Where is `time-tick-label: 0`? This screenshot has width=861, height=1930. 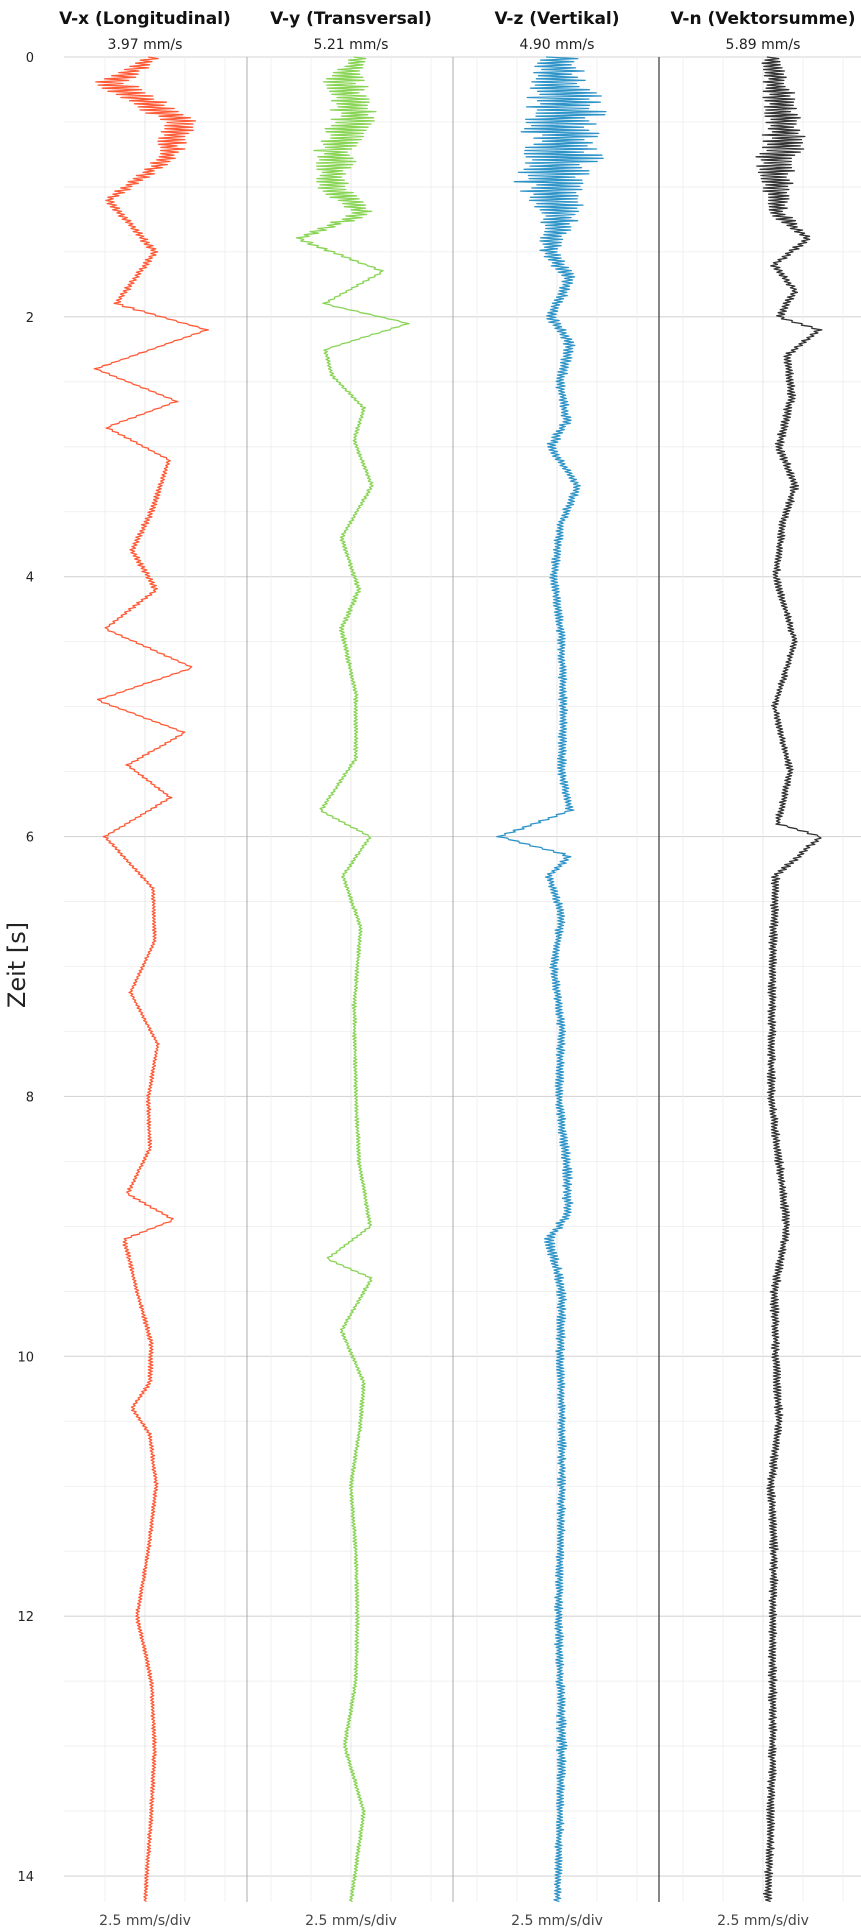 time-tick-label: 0 is located at coordinates (30, 58).